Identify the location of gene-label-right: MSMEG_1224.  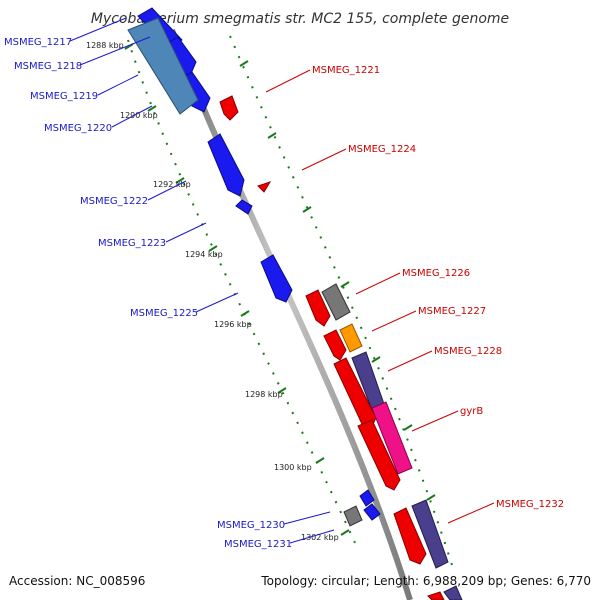
(382, 149).